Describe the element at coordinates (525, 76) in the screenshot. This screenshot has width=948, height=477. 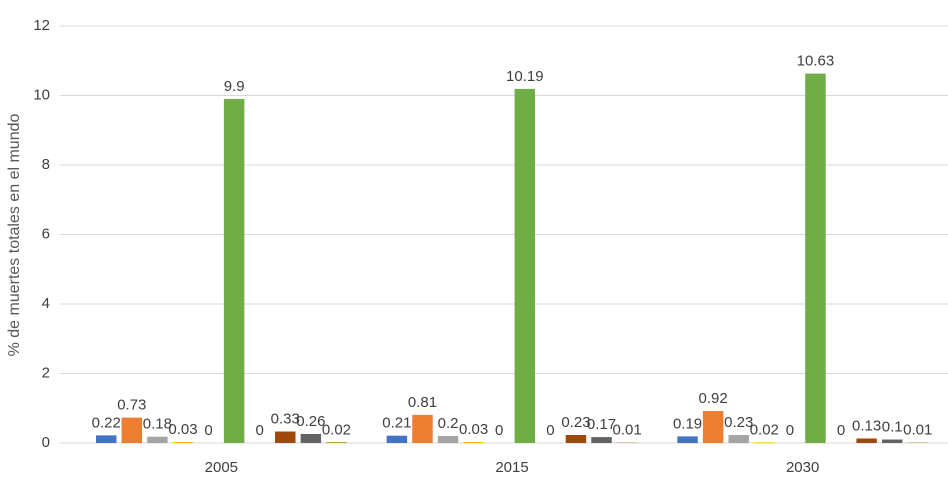
I see `data-label: 10.19` at that location.